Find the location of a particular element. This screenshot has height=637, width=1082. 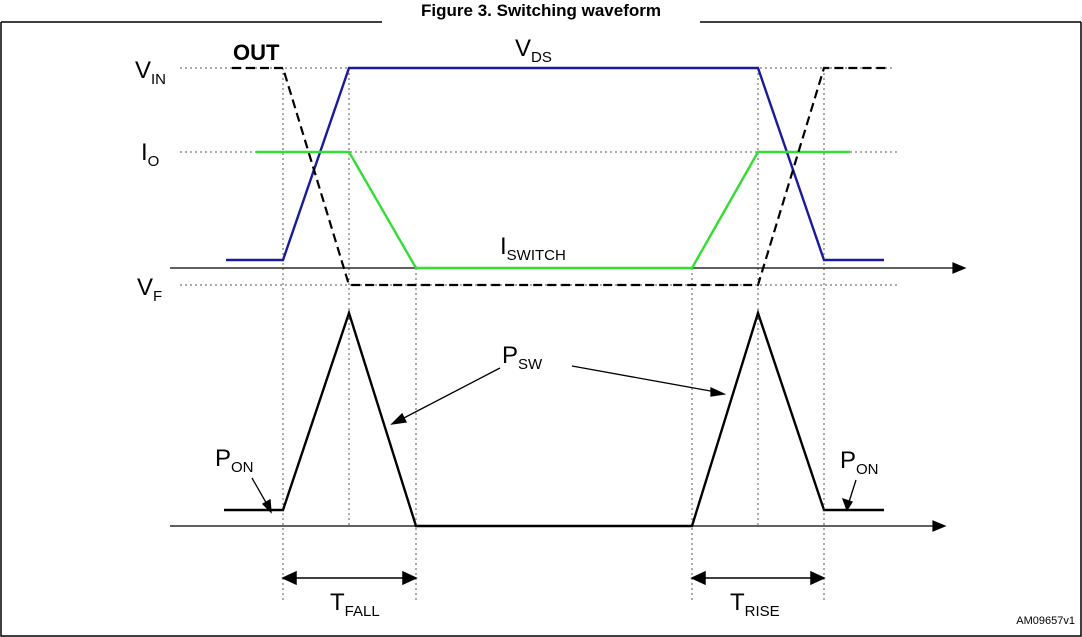

psw-label: PSW is located at coordinates (522, 357).